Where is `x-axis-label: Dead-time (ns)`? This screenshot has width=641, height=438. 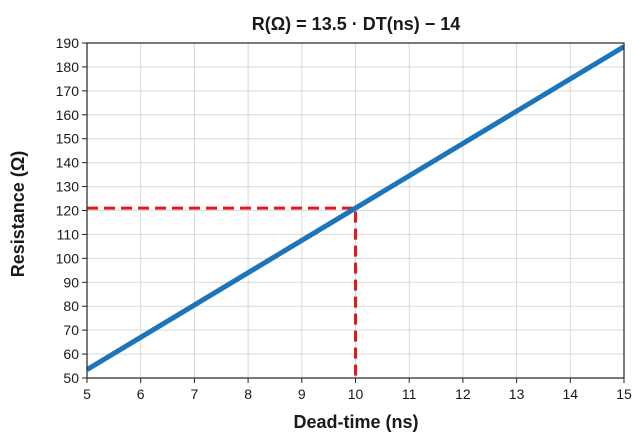 x-axis-label: Dead-time (ns) is located at coordinates (355, 422).